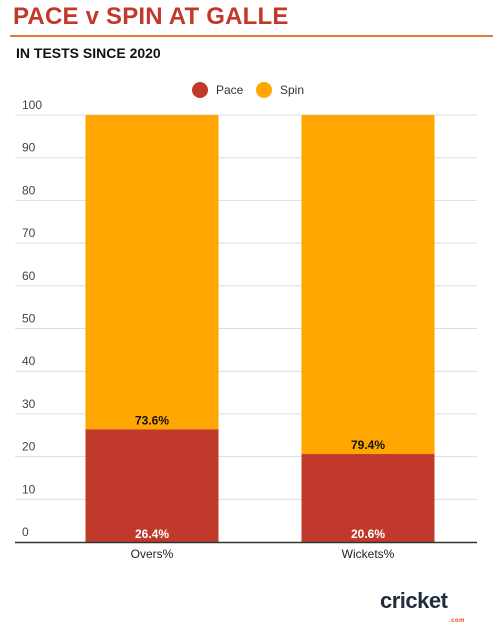  Describe the element at coordinates (414, 600) in the screenshot. I see `logo-text: cricket` at that location.